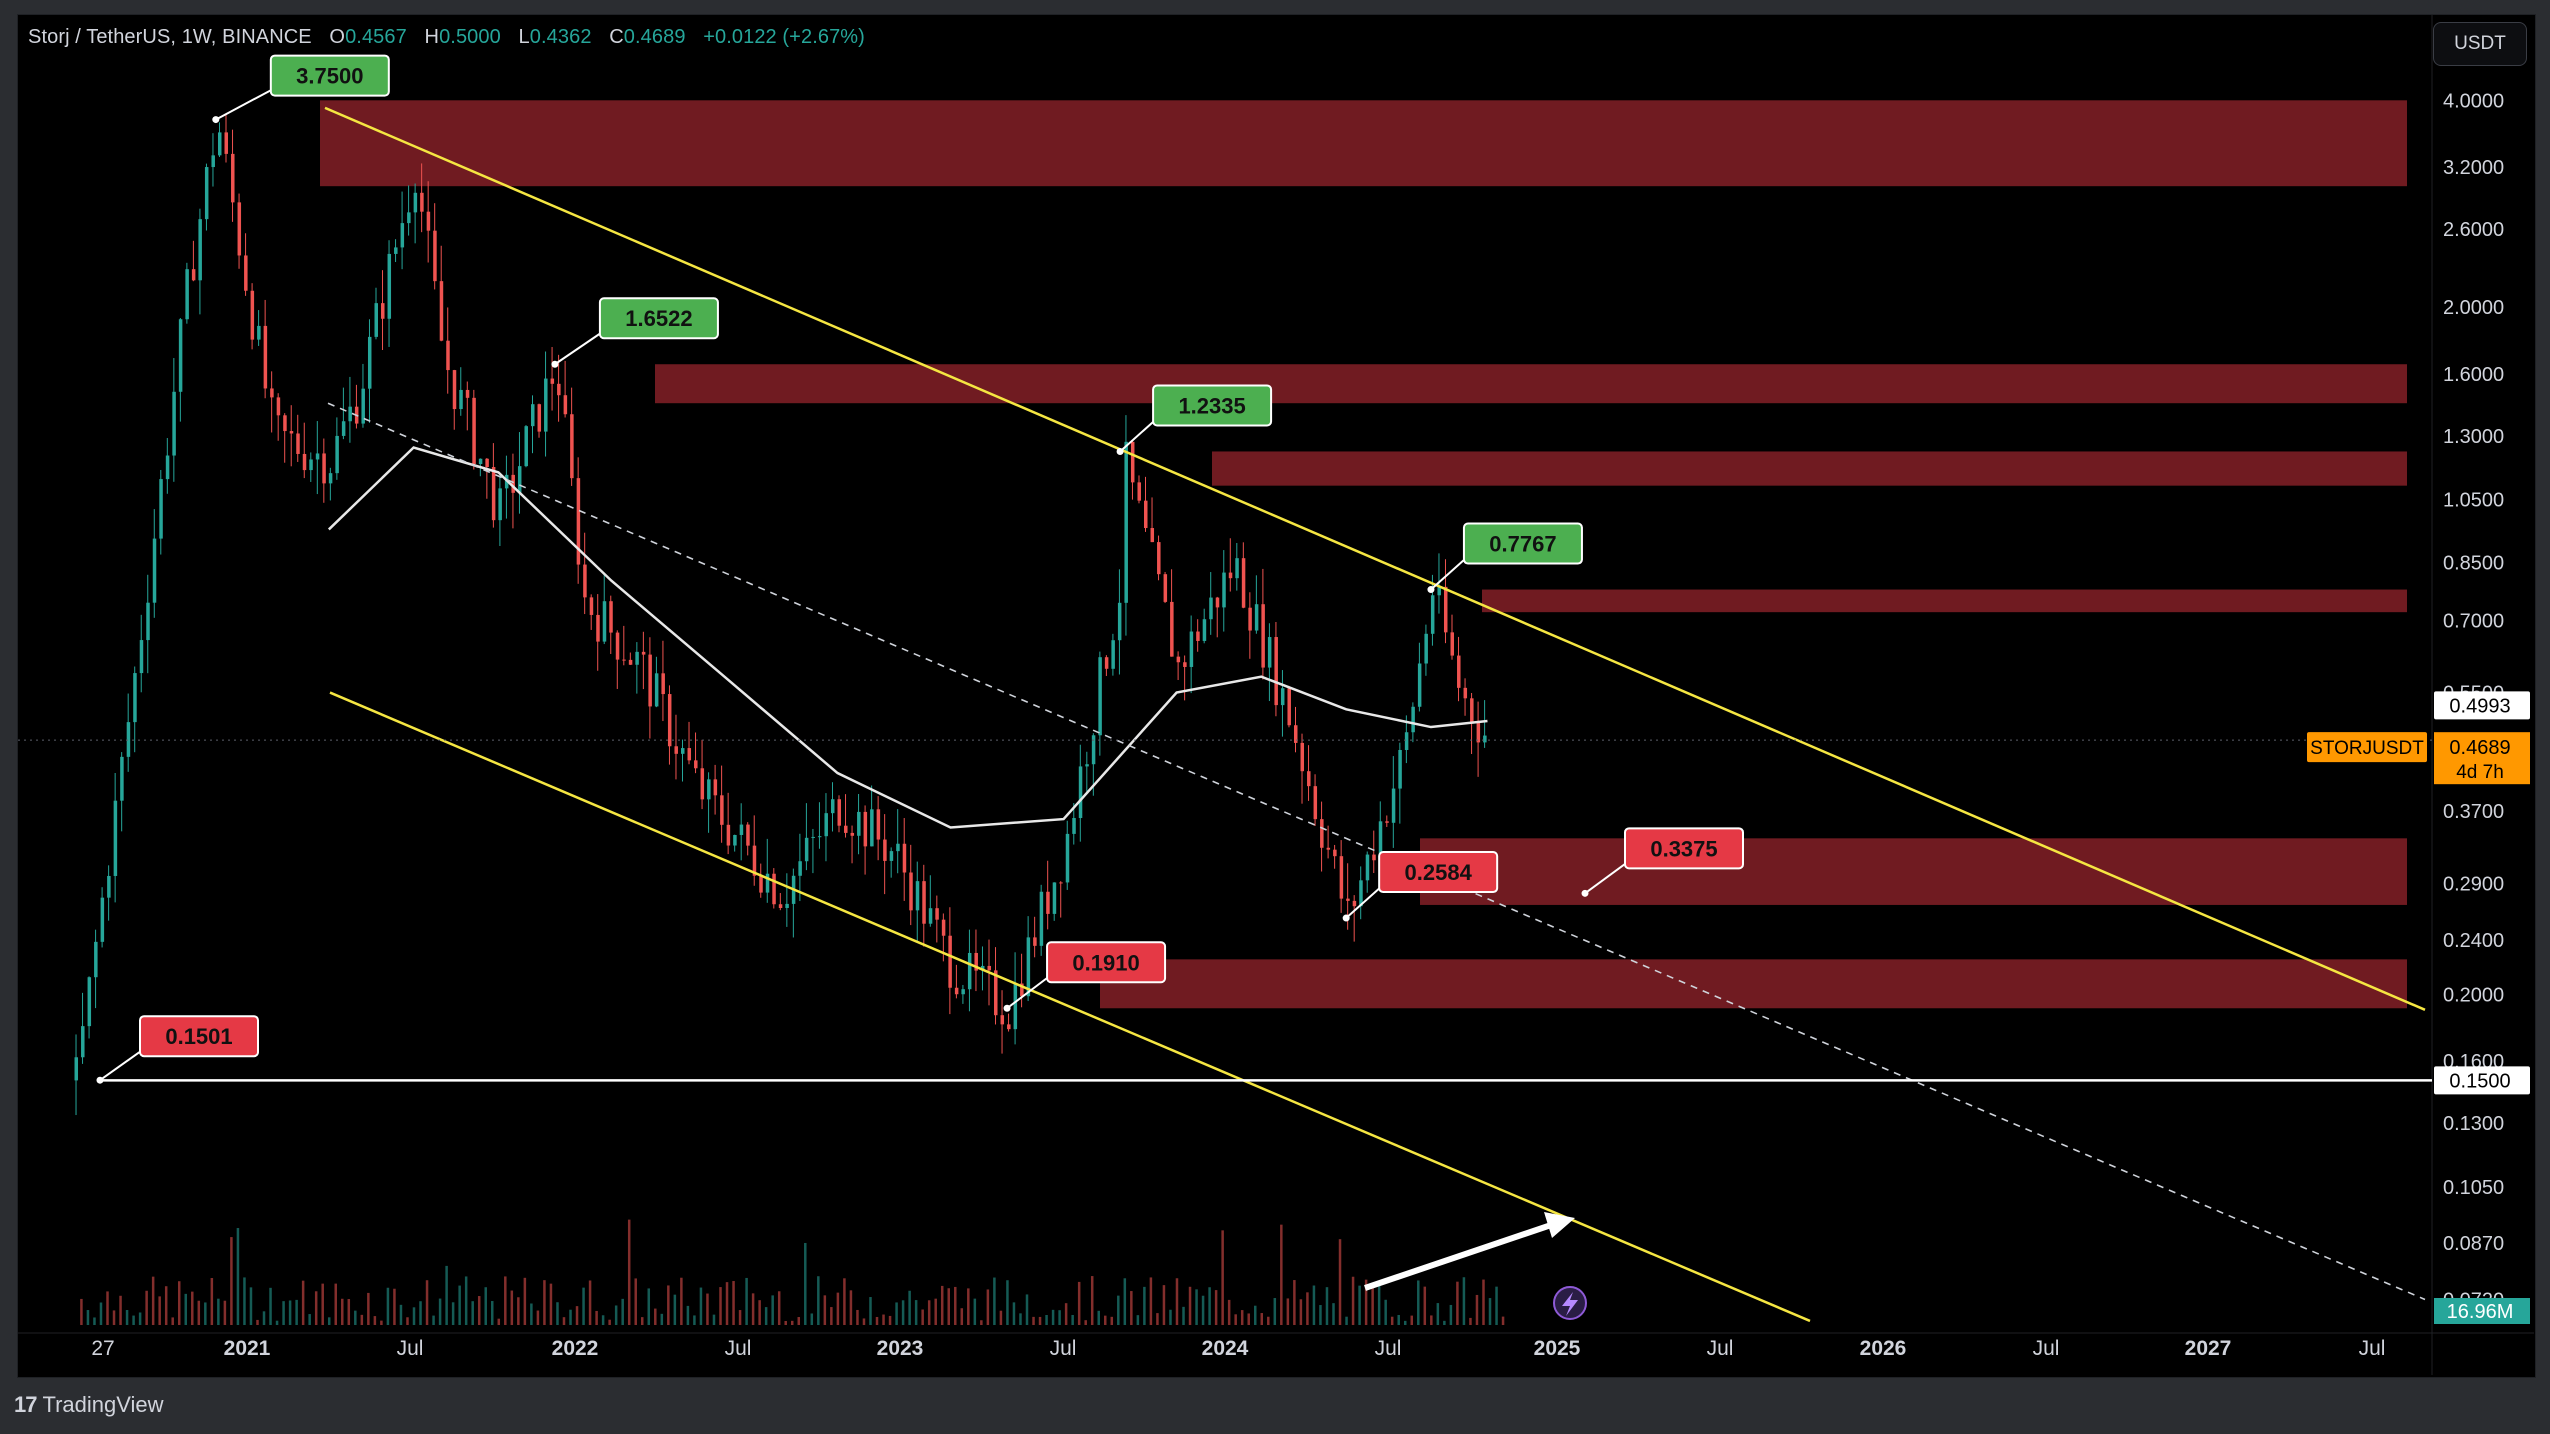 The height and width of the screenshot is (1434, 2550). What do you see at coordinates (2480, 44) in the screenshot?
I see `currency-button: USDT` at bounding box center [2480, 44].